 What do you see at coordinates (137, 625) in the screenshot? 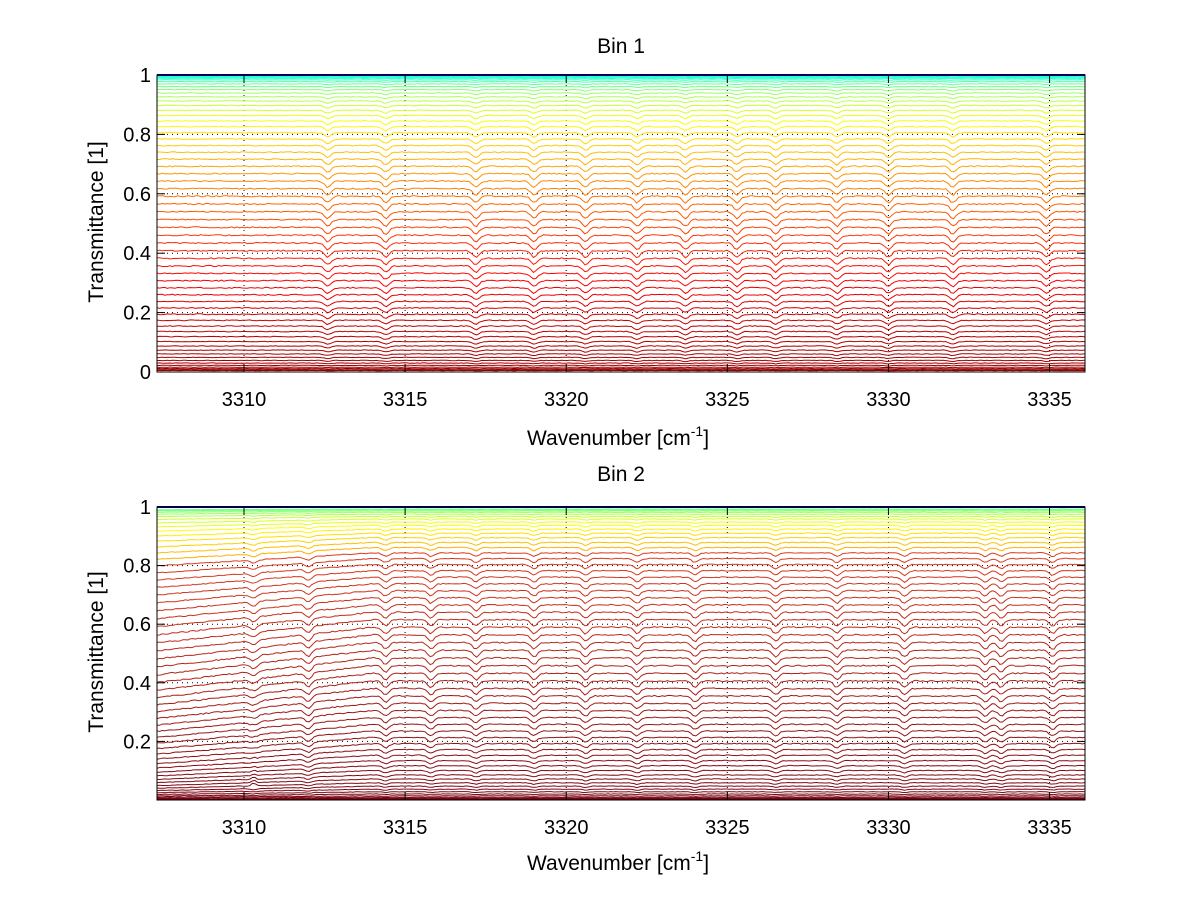
I see `y-tick-label: 0.6` at bounding box center [137, 625].